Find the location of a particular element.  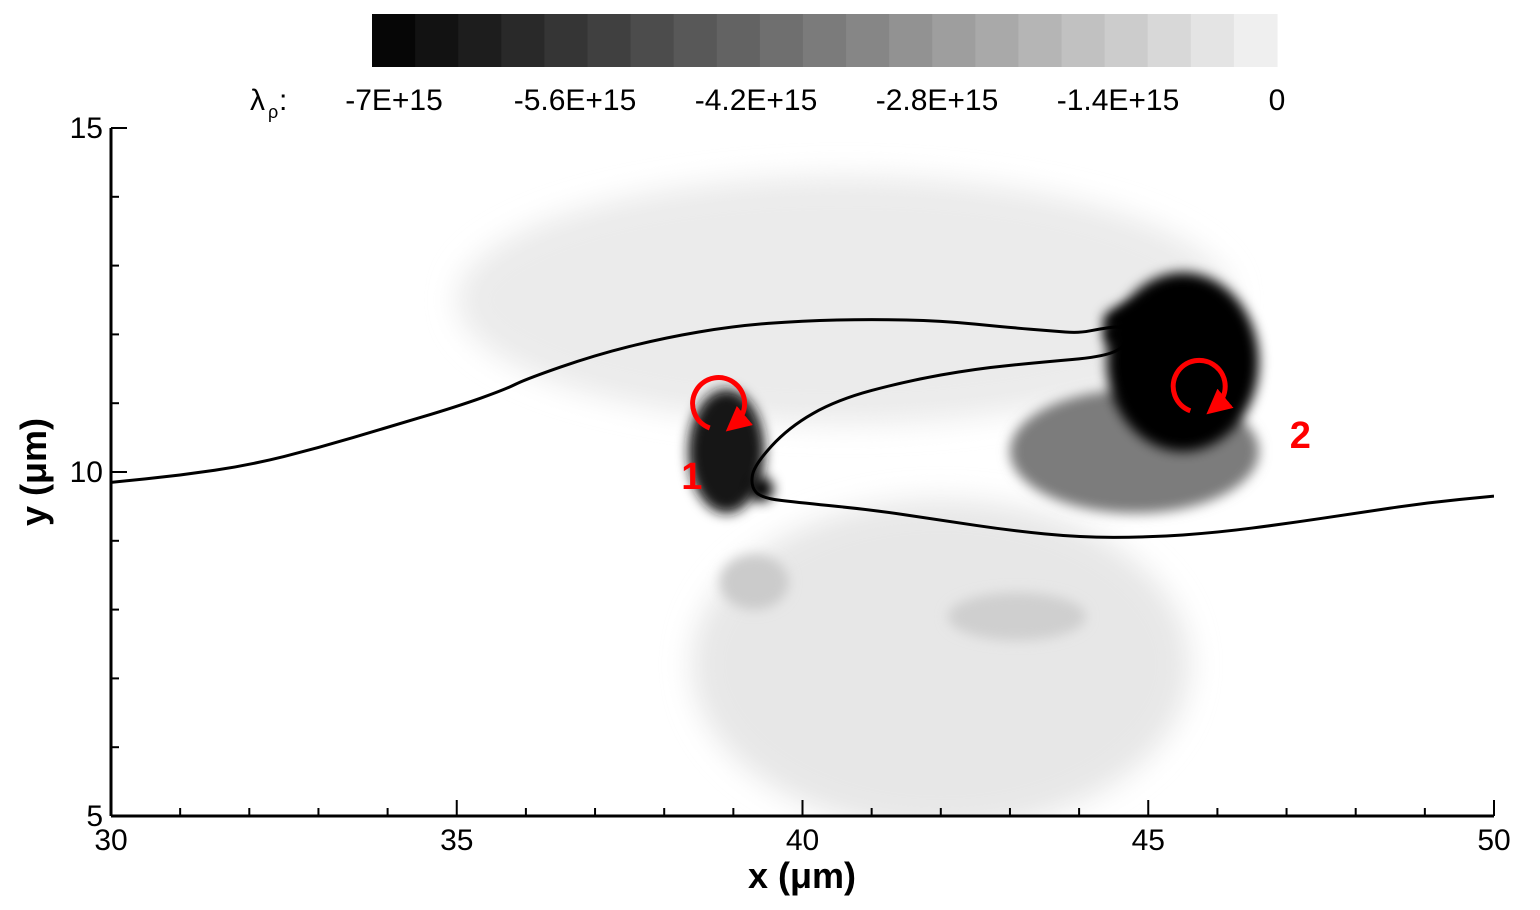

colorbar-tick-label: -2.8E+15 is located at coordinates (937, 100).